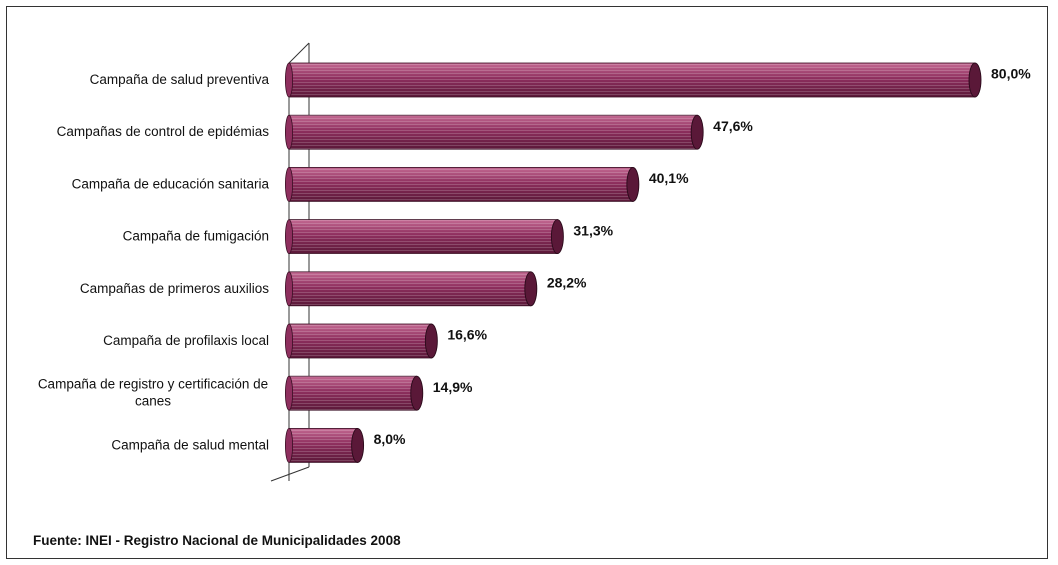 The image size is (1058, 565). What do you see at coordinates (186, 340) in the screenshot?
I see `category-label: Campaña de profilaxis local` at bounding box center [186, 340].